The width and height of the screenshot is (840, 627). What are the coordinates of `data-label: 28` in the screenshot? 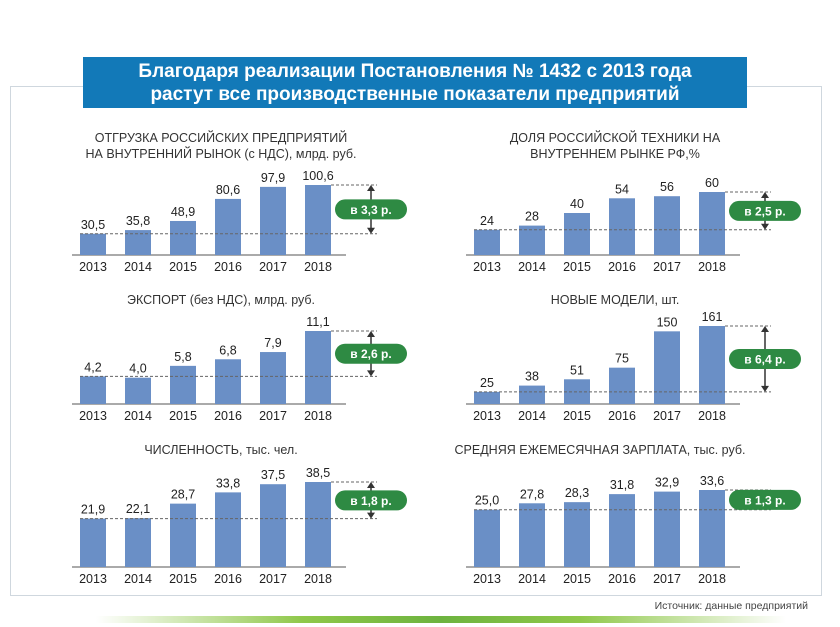 It's located at (532, 217).